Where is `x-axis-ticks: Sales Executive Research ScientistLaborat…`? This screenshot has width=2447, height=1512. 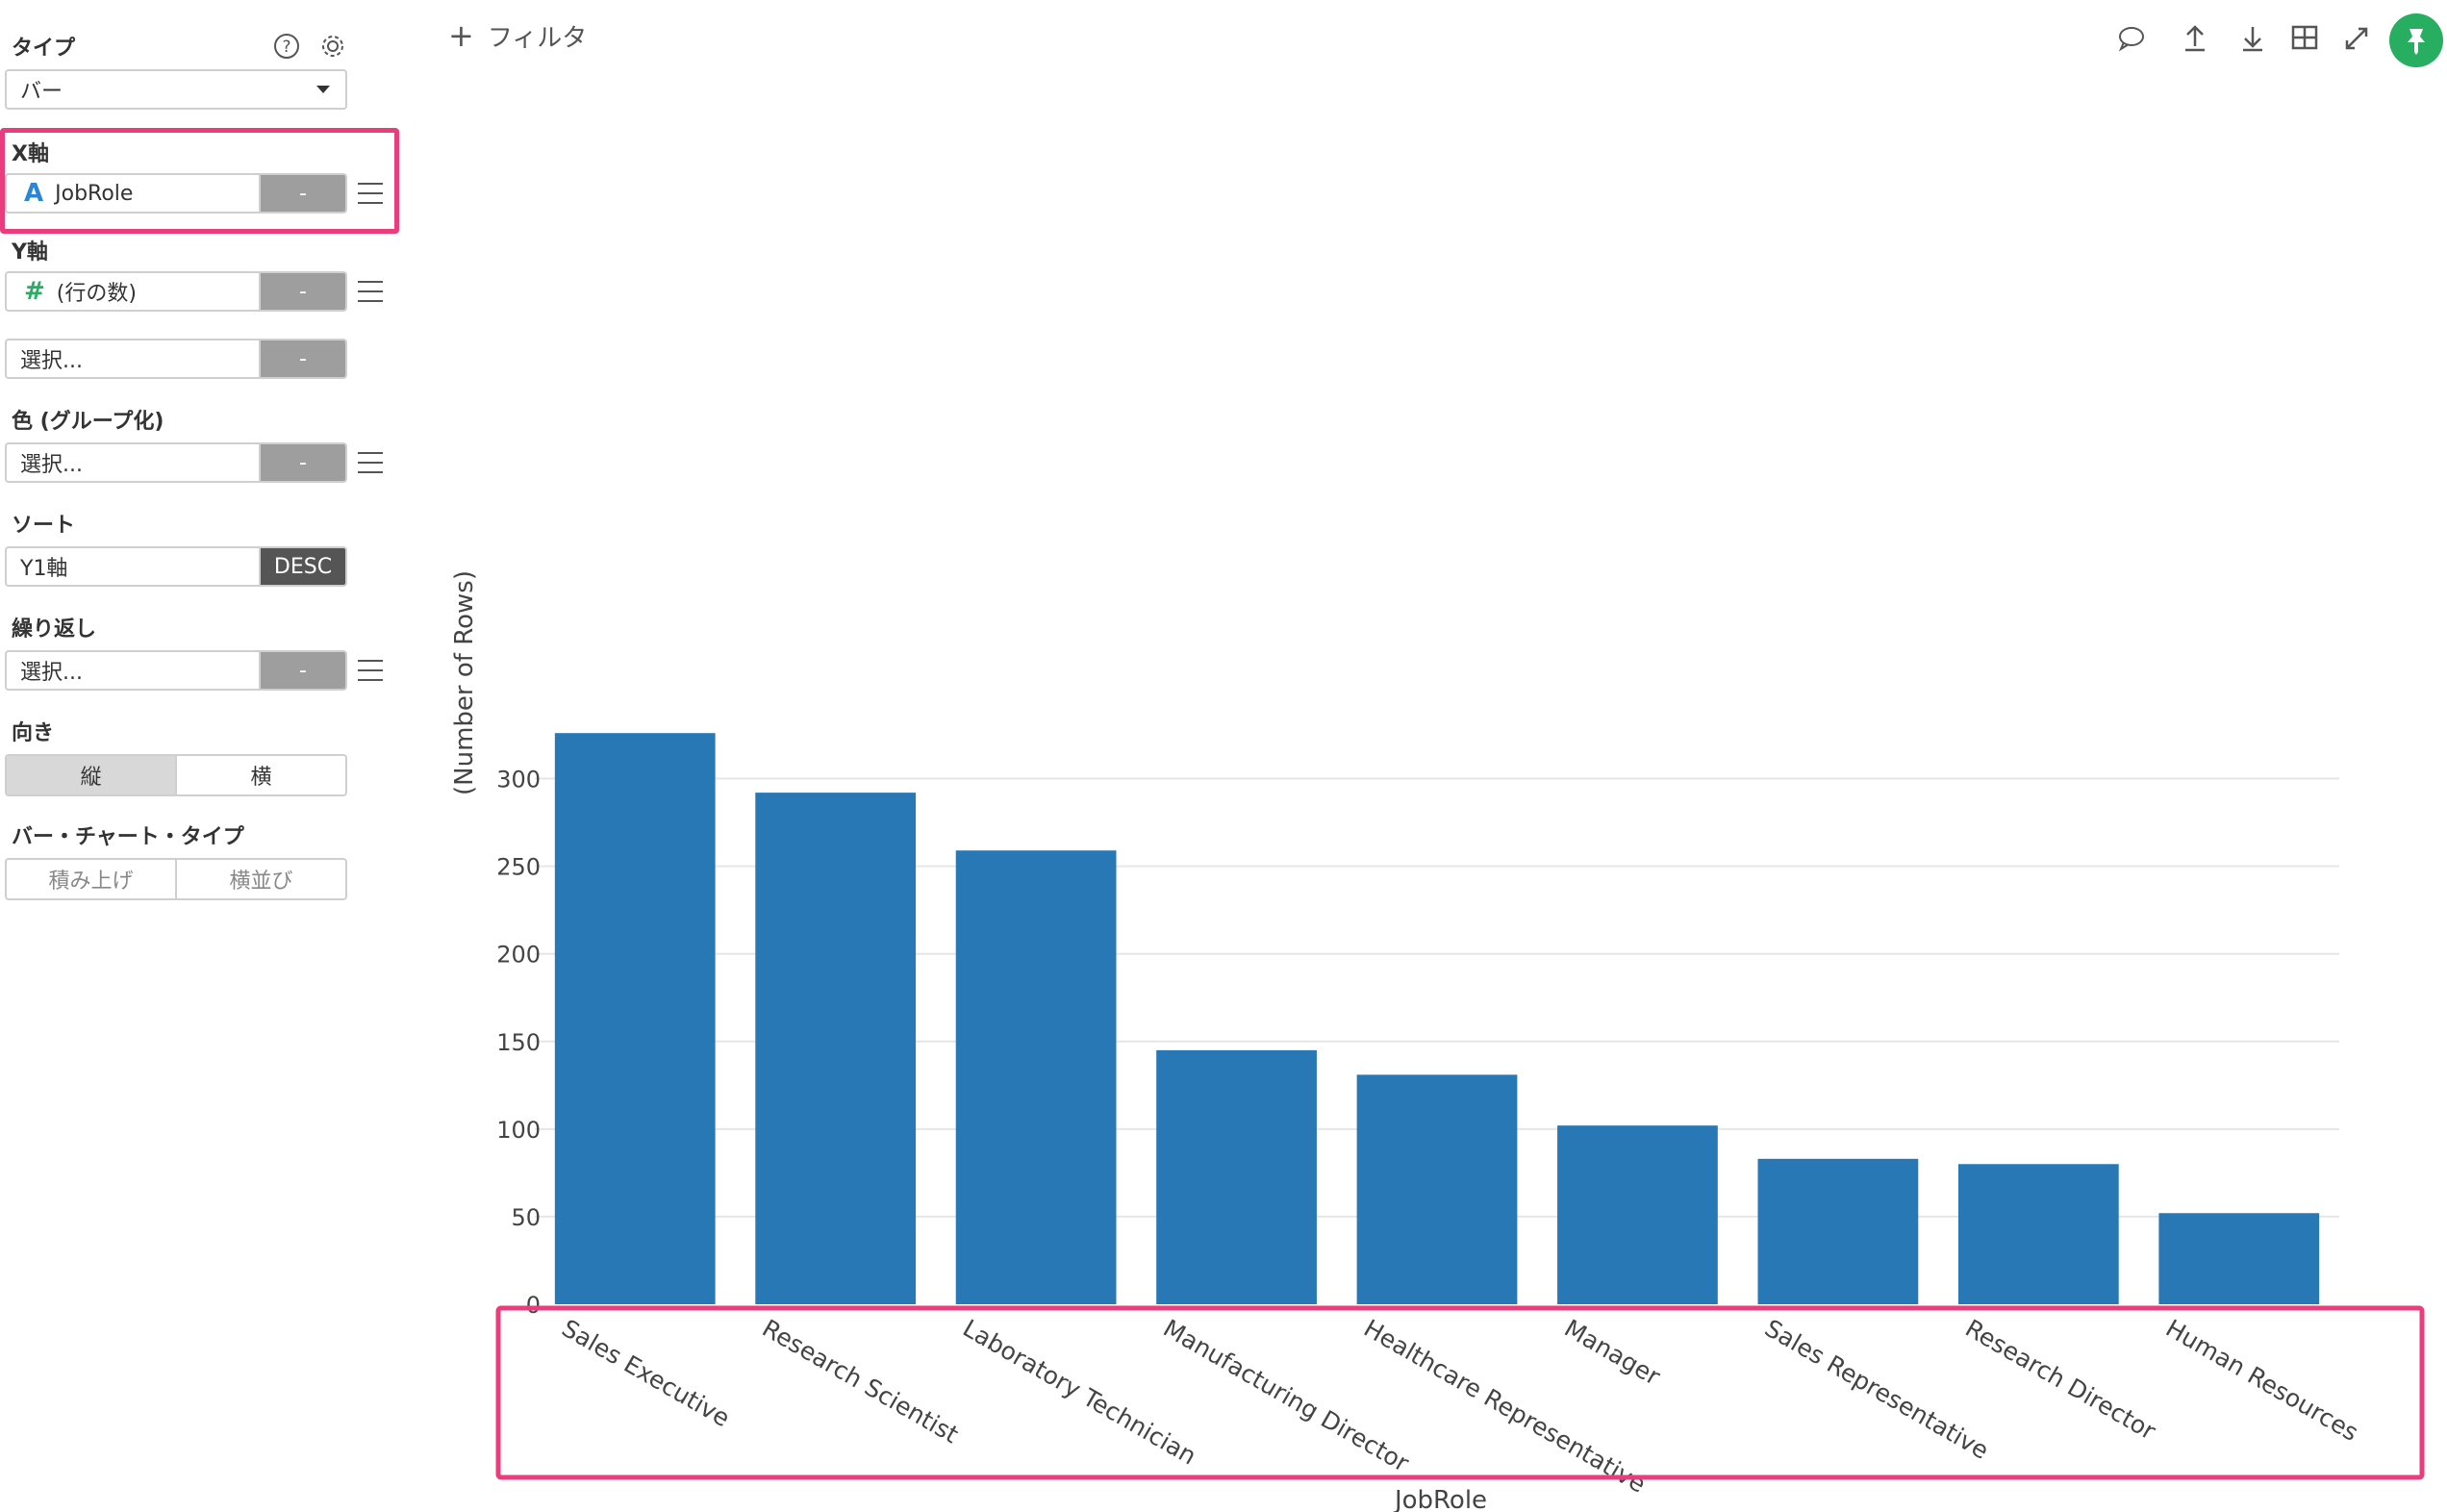
x-axis-ticks: Sales Executive Research ScientistLaborat… is located at coordinates (1460, 1407).